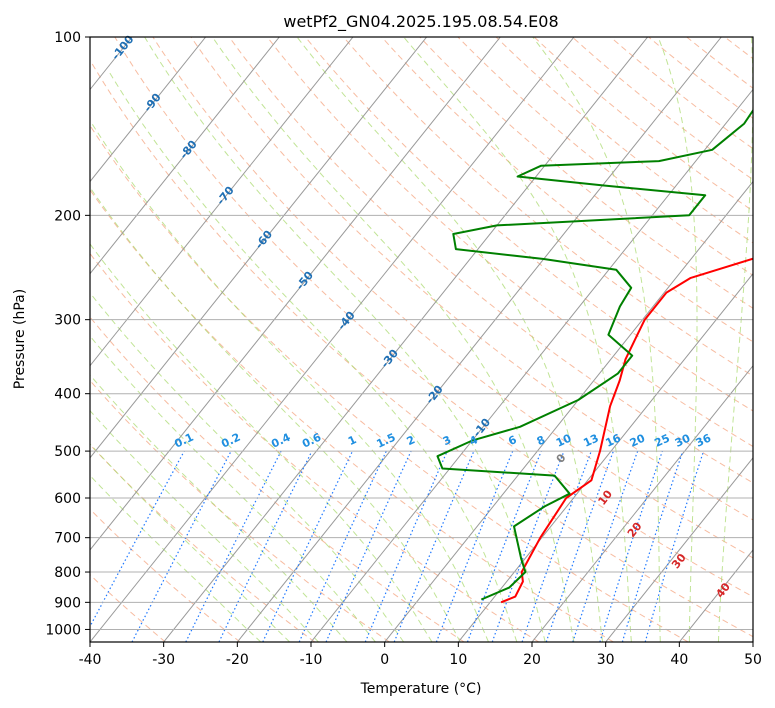 Image resolution: width=775 pixels, height=708 pixels. Describe the element at coordinates (67, 539) in the screenshot. I see `y-tick-label: 700` at that location.